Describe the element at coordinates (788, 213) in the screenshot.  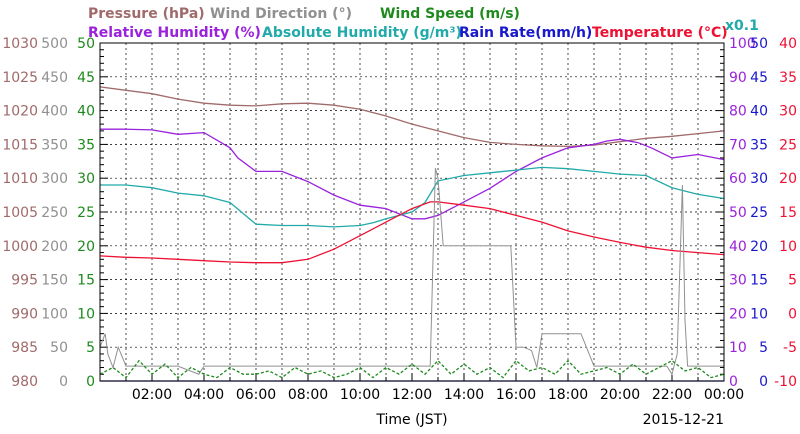
I see `y-tick-label-temp: 15` at that location.